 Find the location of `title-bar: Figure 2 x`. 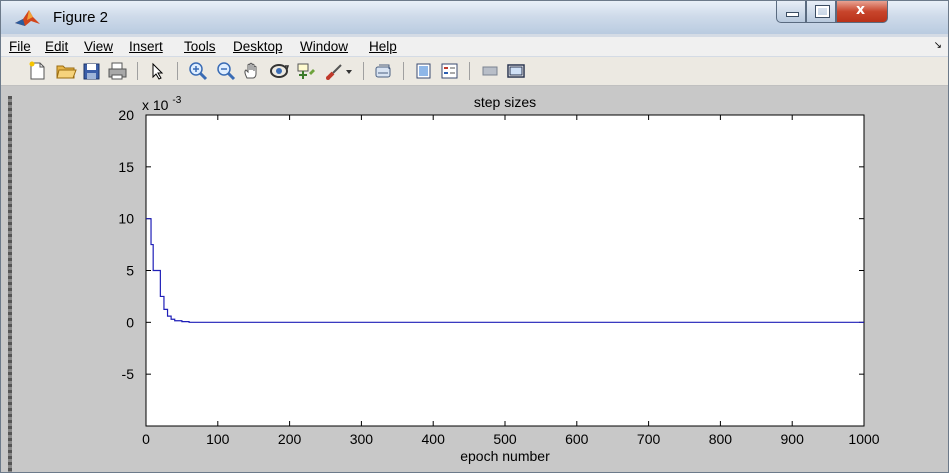

title-bar: Figure 2 x is located at coordinates (474, 17).